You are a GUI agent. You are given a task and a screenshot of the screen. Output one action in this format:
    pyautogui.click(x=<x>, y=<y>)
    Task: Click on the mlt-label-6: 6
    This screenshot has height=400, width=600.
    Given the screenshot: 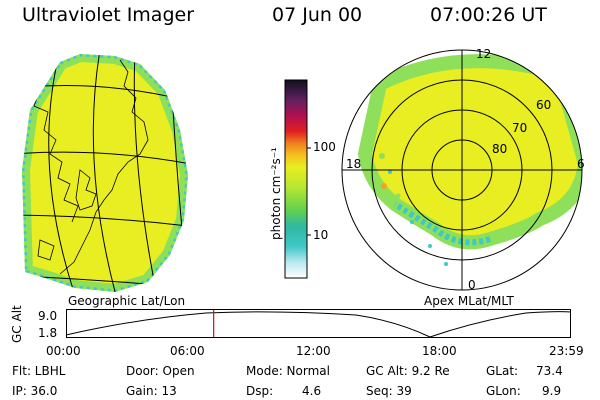 What is the action you would take?
    pyautogui.click(x=581, y=164)
    